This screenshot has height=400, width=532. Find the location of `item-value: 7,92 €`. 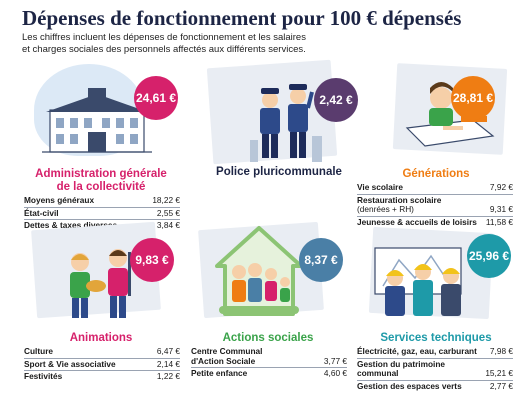

item-value: 7,92 € is located at coordinates (501, 187).